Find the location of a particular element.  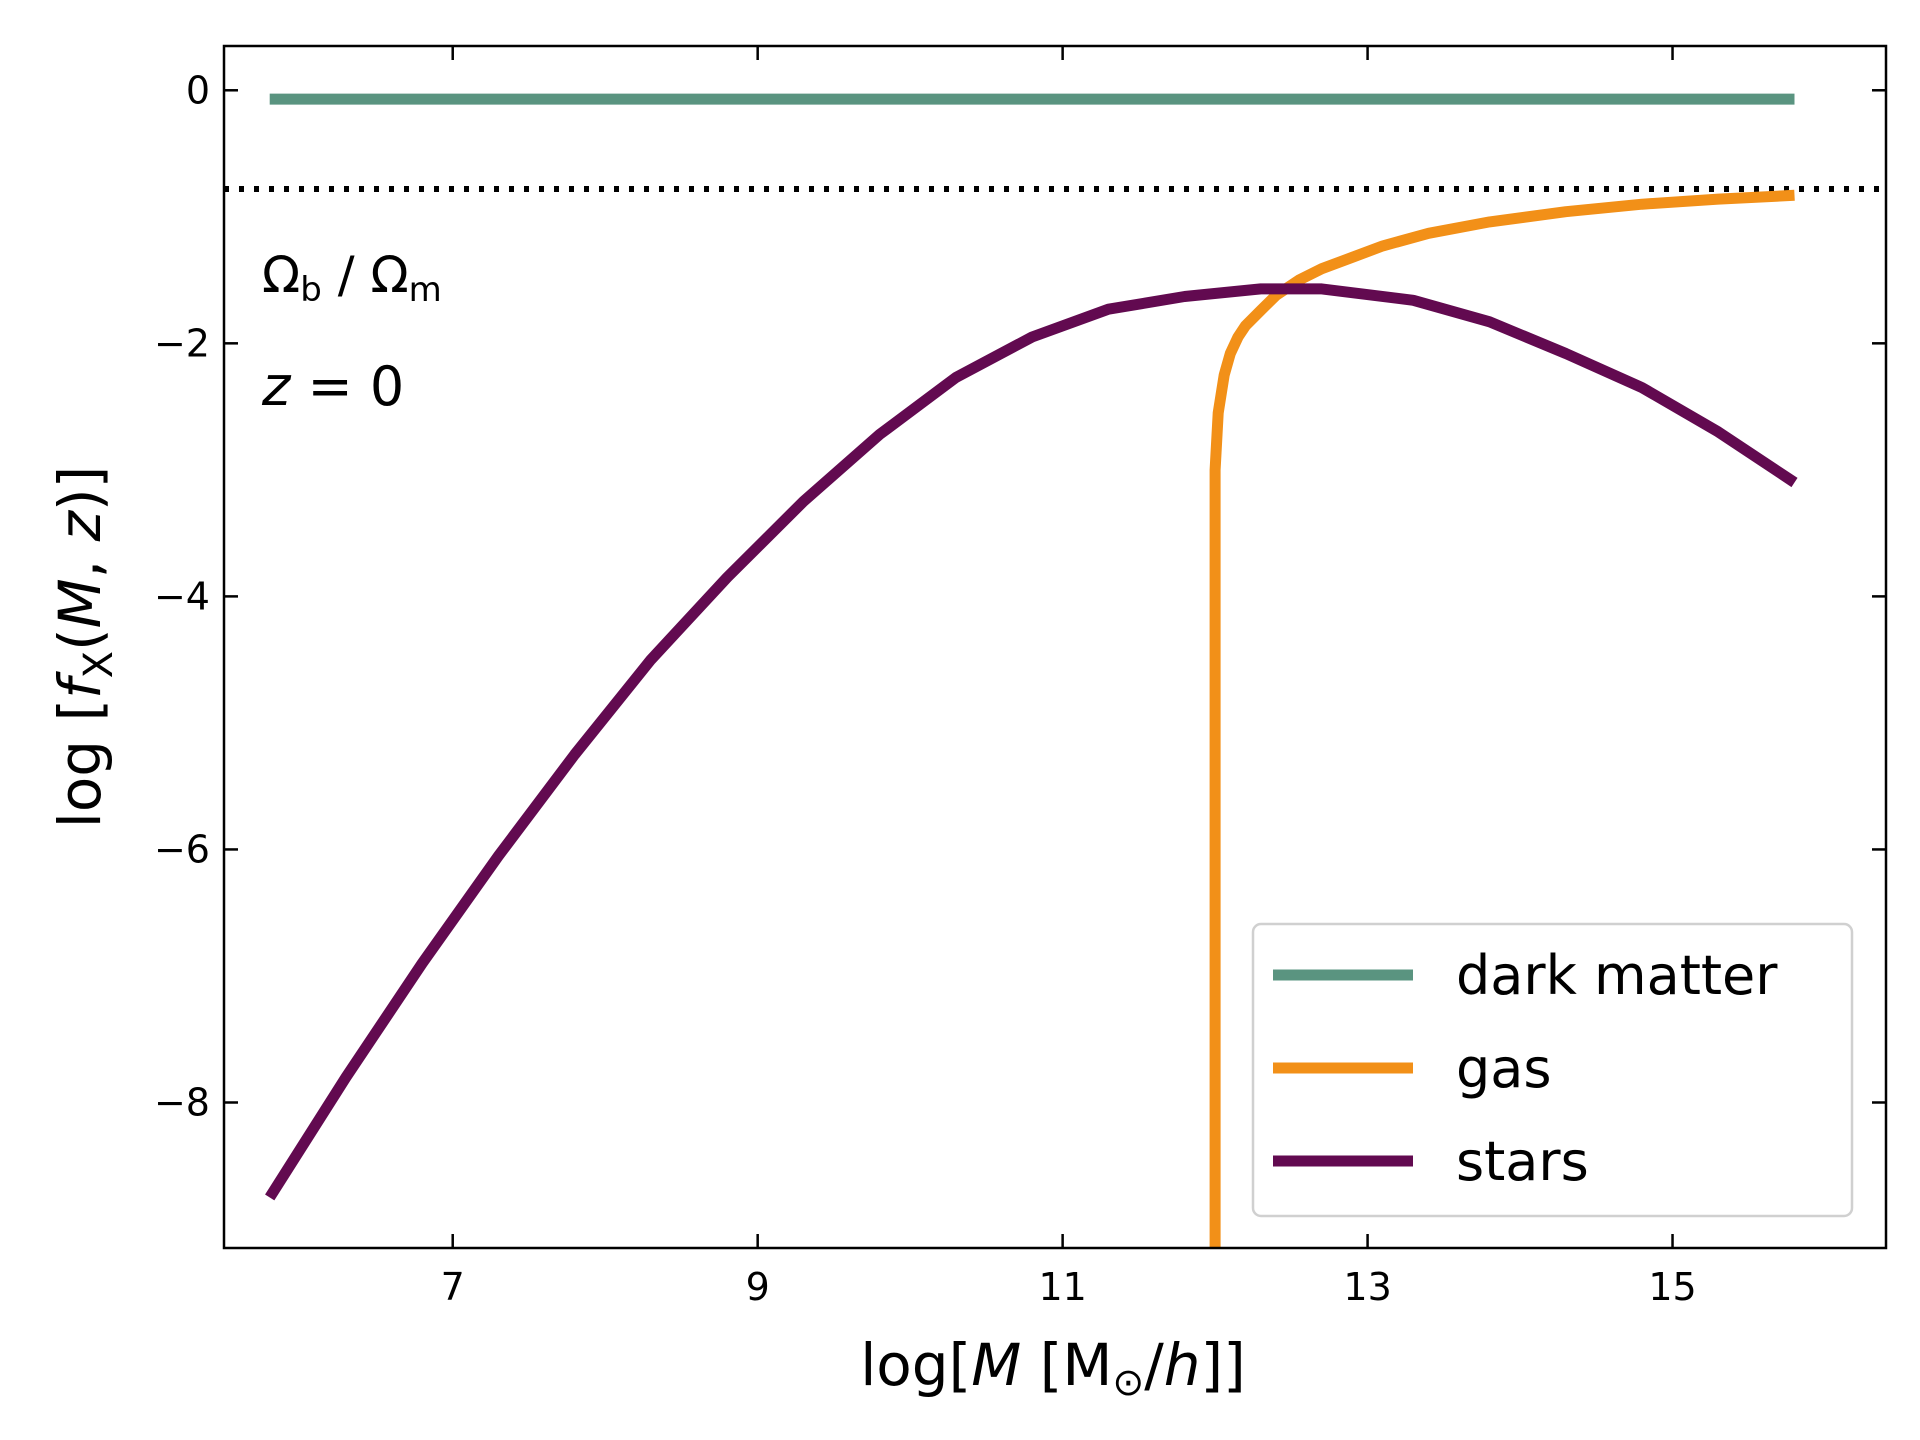

annotation-redshift: z = 0 is located at coordinates (332, 386).